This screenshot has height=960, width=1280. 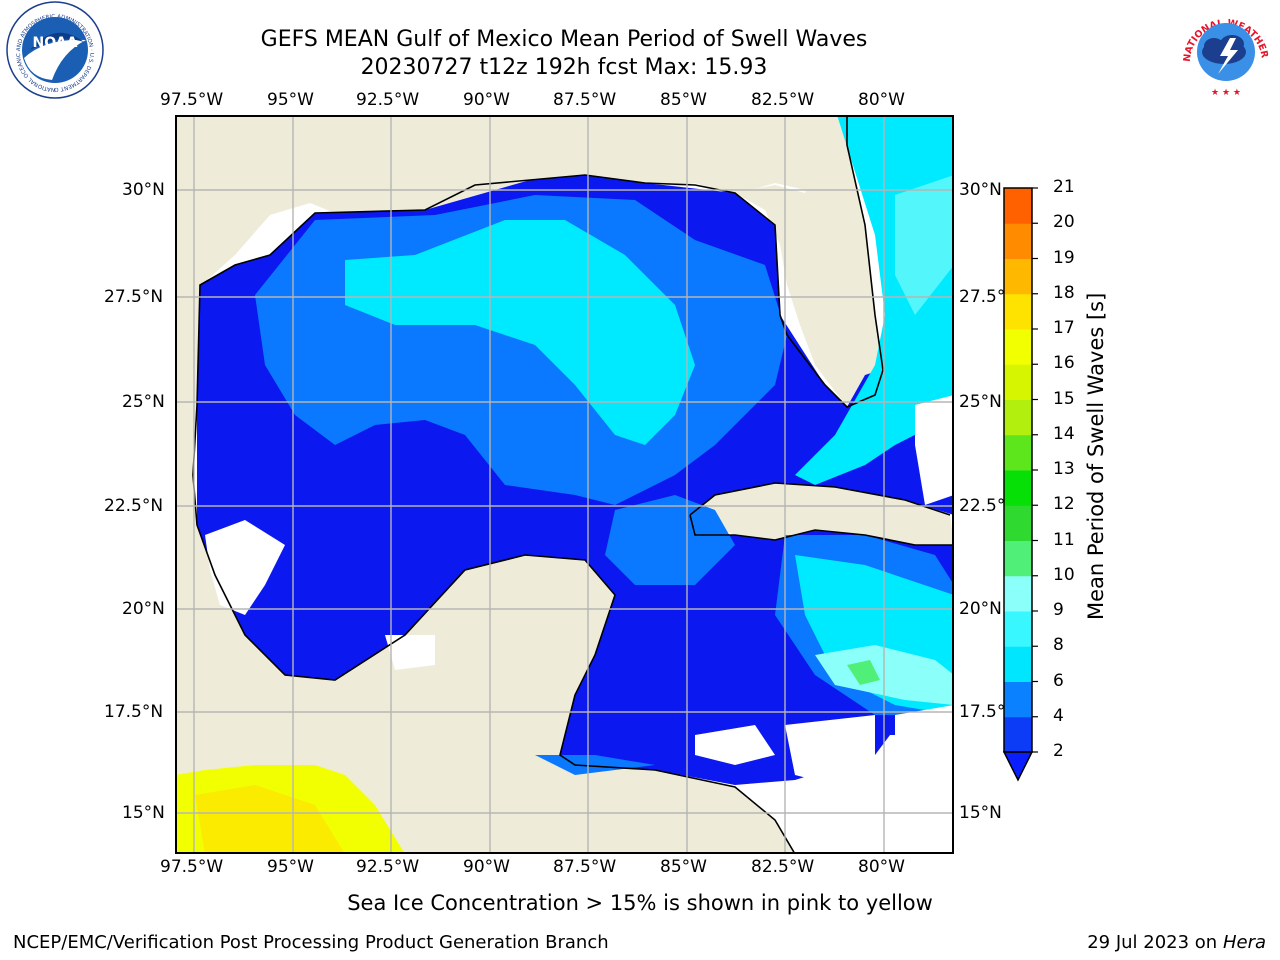 I want to click on chart-subtitle: 20230727 t12z 192h fcst Max: 15.93, so click(x=564, y=67).